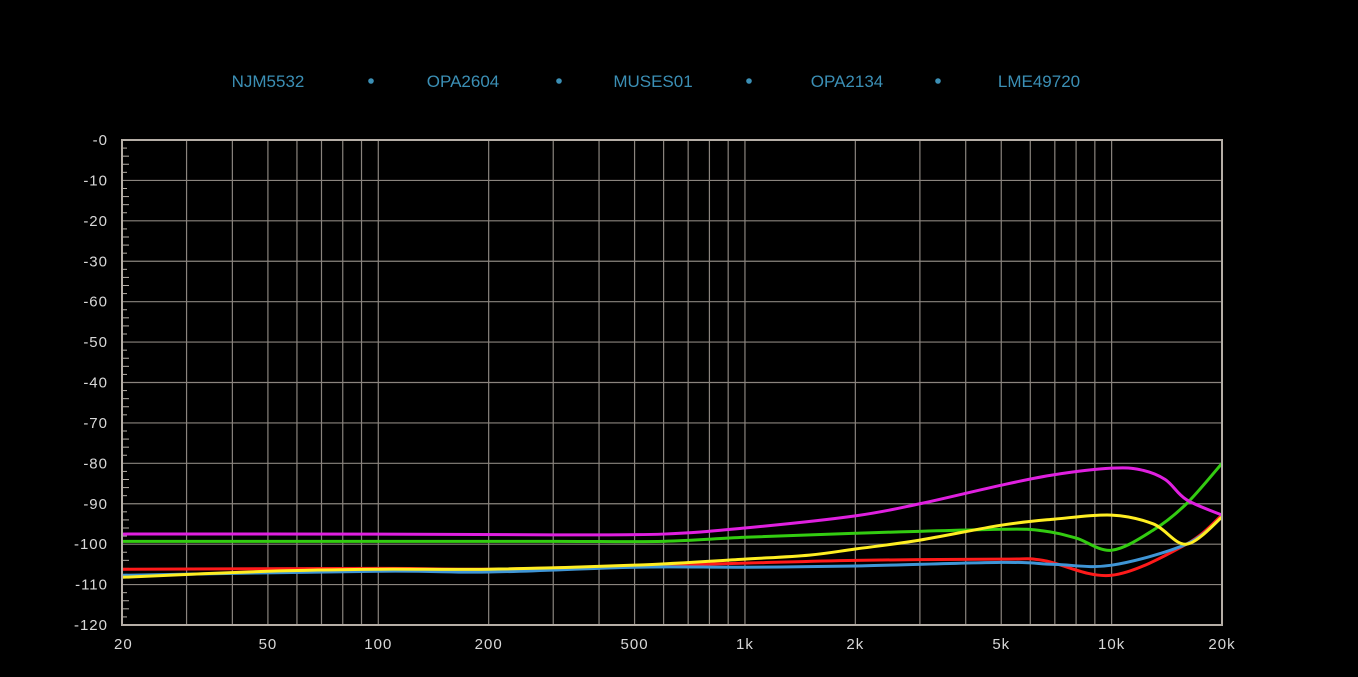 This screenshot has height=677, width=1358. Describe the element at coordinates (1039, 81) in the screenshot. I see `legend-item: LME49720` at that location.